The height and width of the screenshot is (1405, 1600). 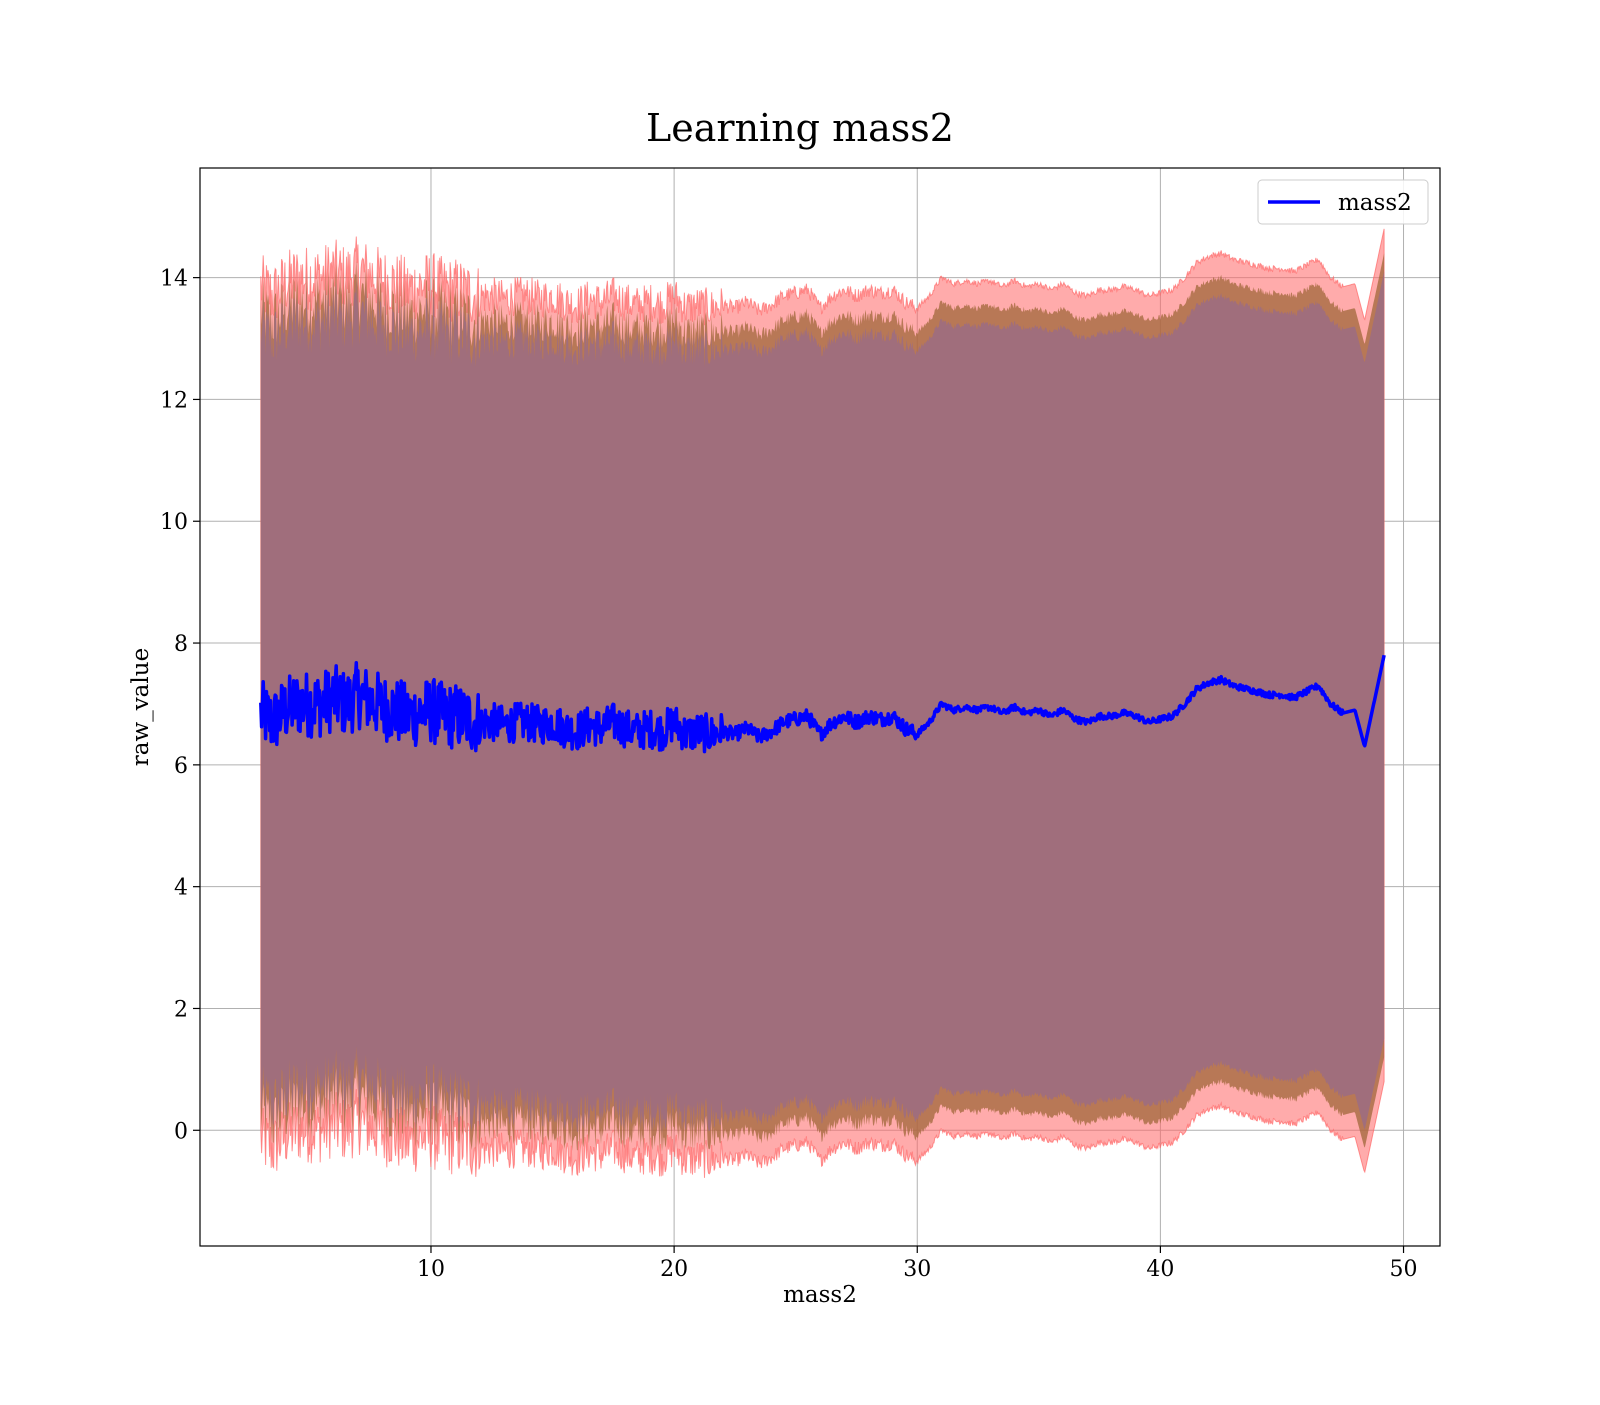 I want to click on legend-box, so click(x=1343, y=202).